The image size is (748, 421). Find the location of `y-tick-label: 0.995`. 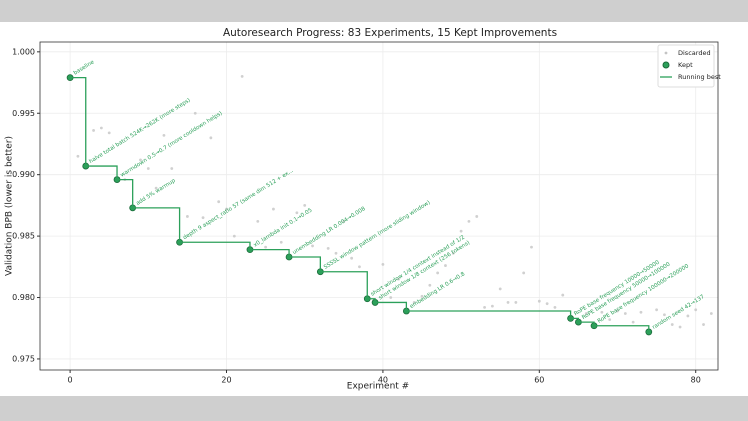

y-tick-label: 0.995 is located at coordinates (23, 113).